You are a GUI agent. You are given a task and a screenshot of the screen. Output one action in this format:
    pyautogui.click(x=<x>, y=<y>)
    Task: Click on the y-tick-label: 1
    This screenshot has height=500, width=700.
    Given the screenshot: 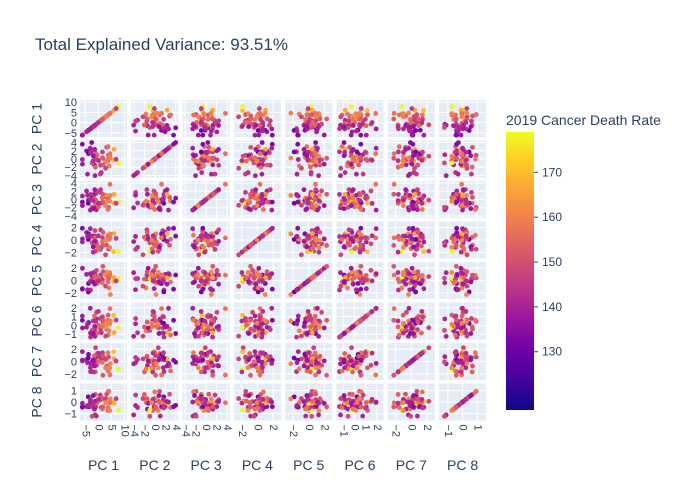 What is the action you would take?
    pyautogui.click(x=74, y=318)
    